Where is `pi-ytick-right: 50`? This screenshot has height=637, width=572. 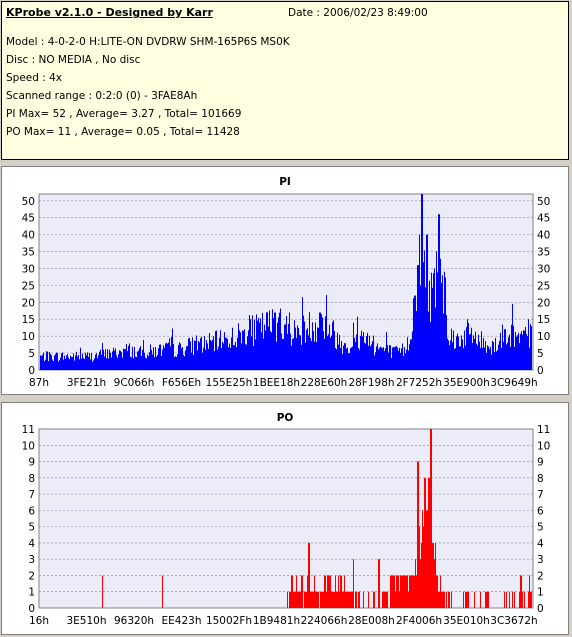
pi-ytick-right: 50 is located at coordinates (543, 202).